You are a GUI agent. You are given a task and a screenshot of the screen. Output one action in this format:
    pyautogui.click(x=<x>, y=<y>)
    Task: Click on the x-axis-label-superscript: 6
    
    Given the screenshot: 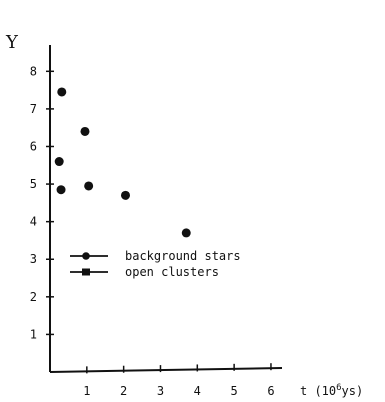 What is the action you would take?
    pyautogui.click(x=338, y=388)
    